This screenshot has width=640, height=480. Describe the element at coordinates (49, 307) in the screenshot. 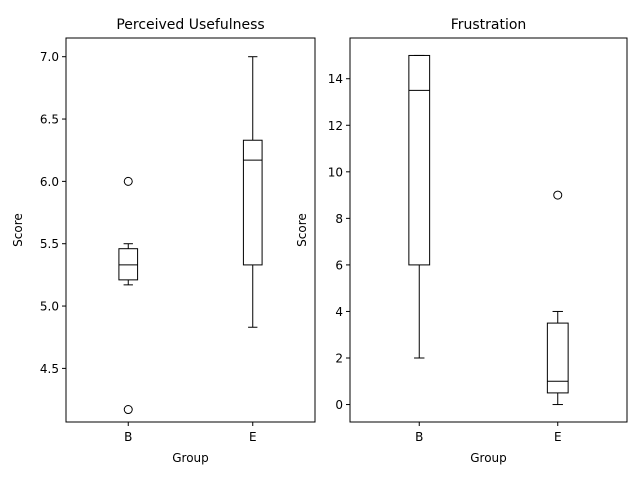

I see `y-tick-label: 5.0` at that location.